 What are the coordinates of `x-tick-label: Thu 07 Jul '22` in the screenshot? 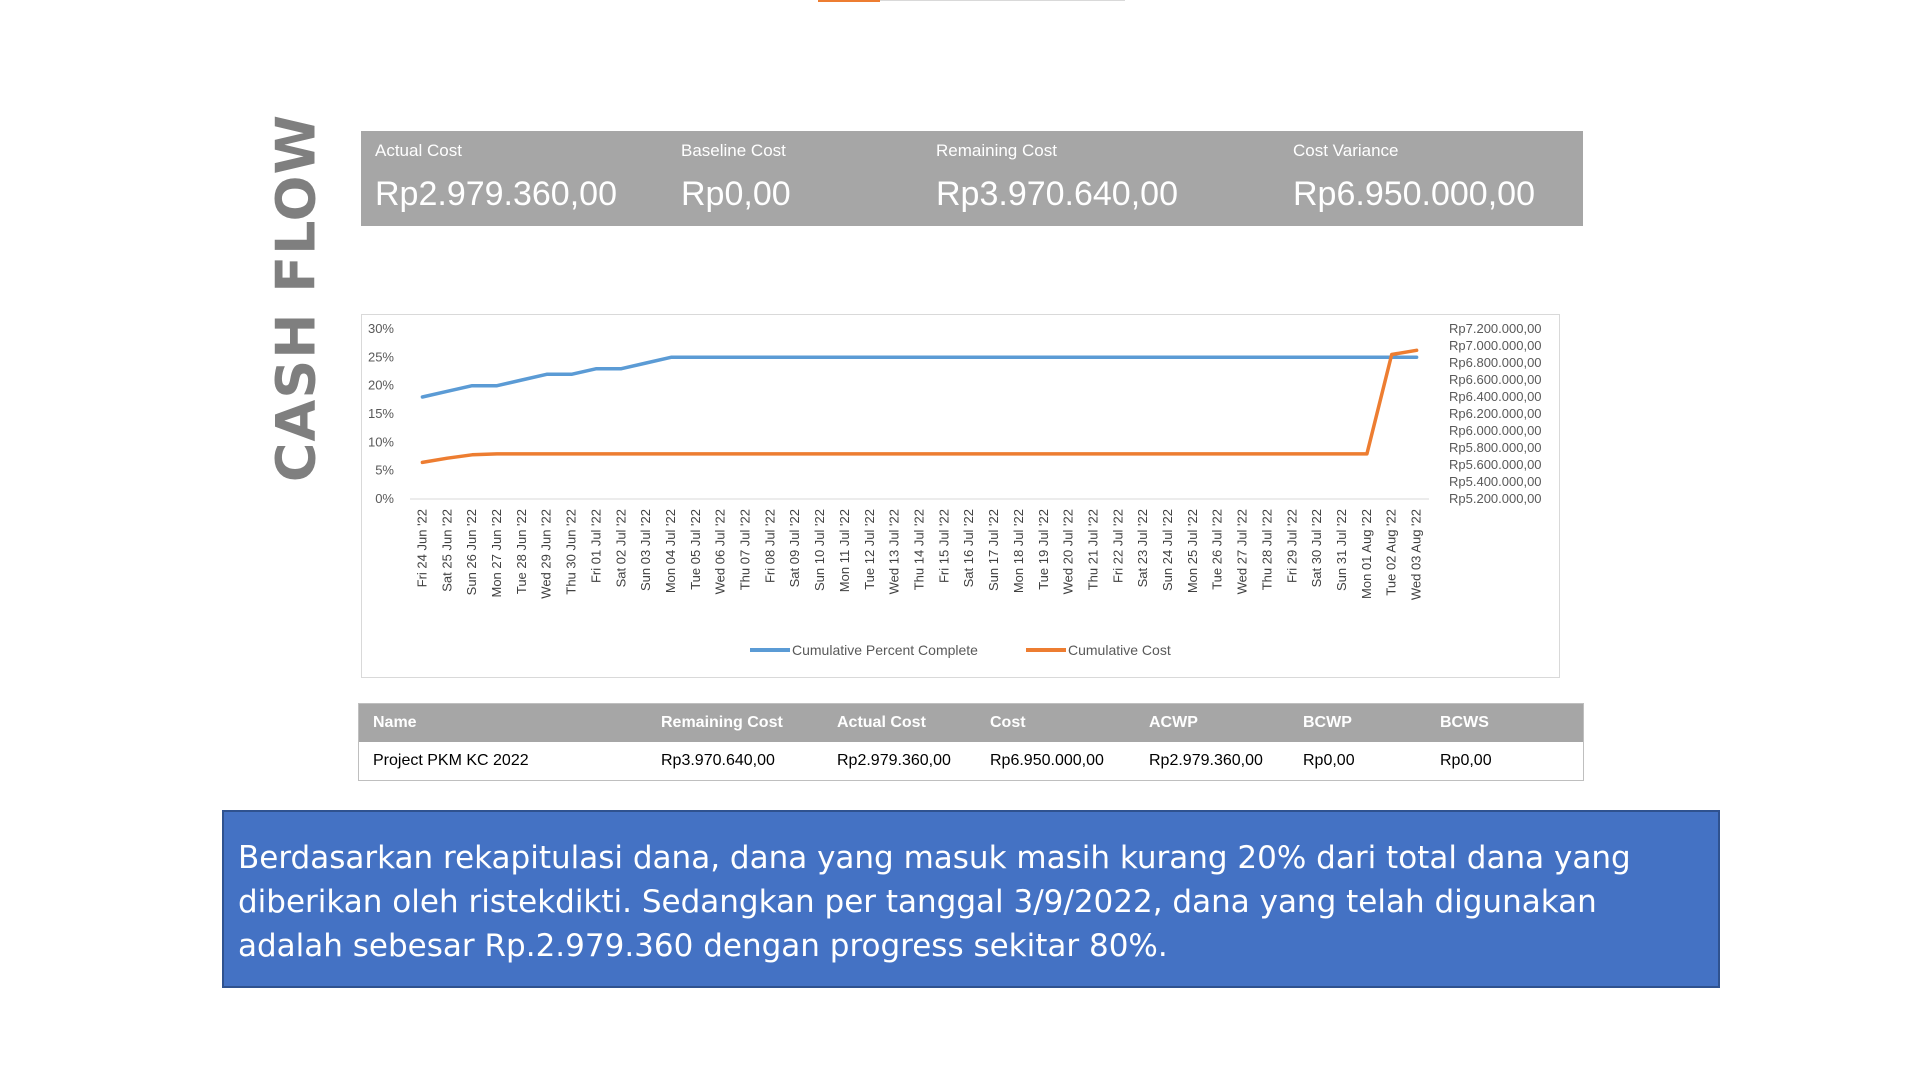 It's located at (745, 549).